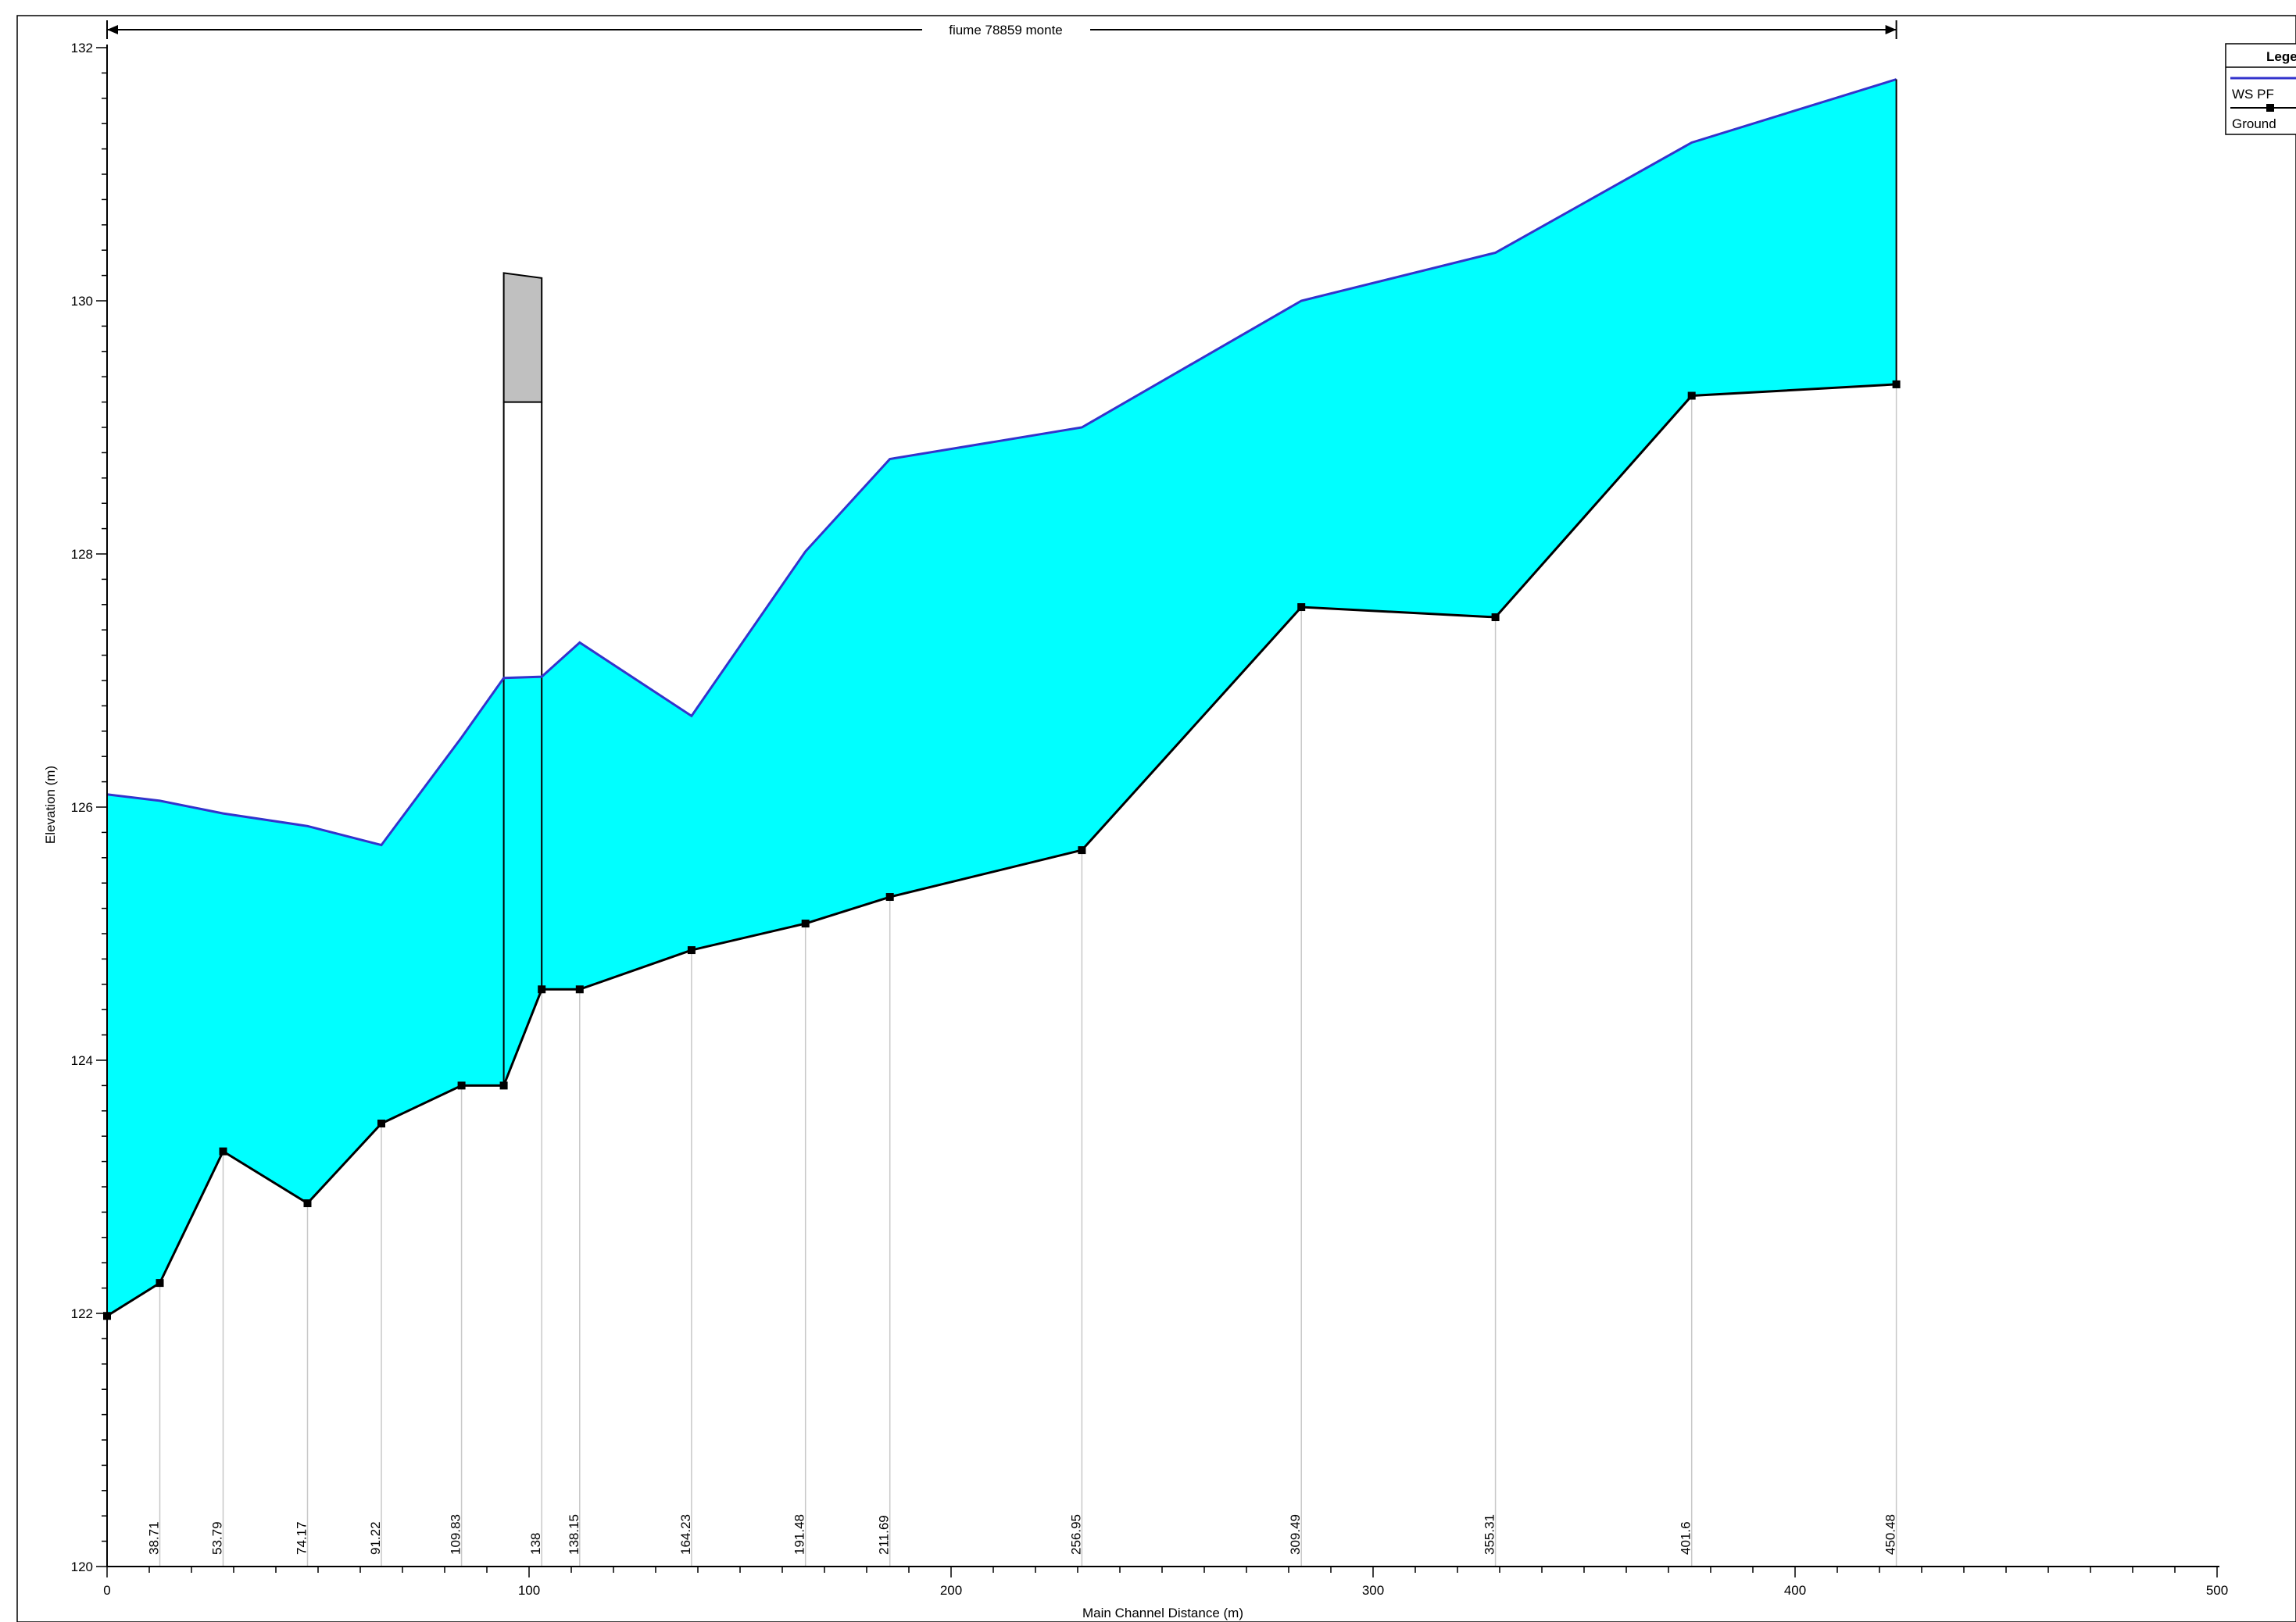 The width and height of the screenshot is (2296, 1622). What do you see at coordinates (2281, 56) in the screenshot?
I see `legend-title: Legend` at bounding box center [2281, 56].